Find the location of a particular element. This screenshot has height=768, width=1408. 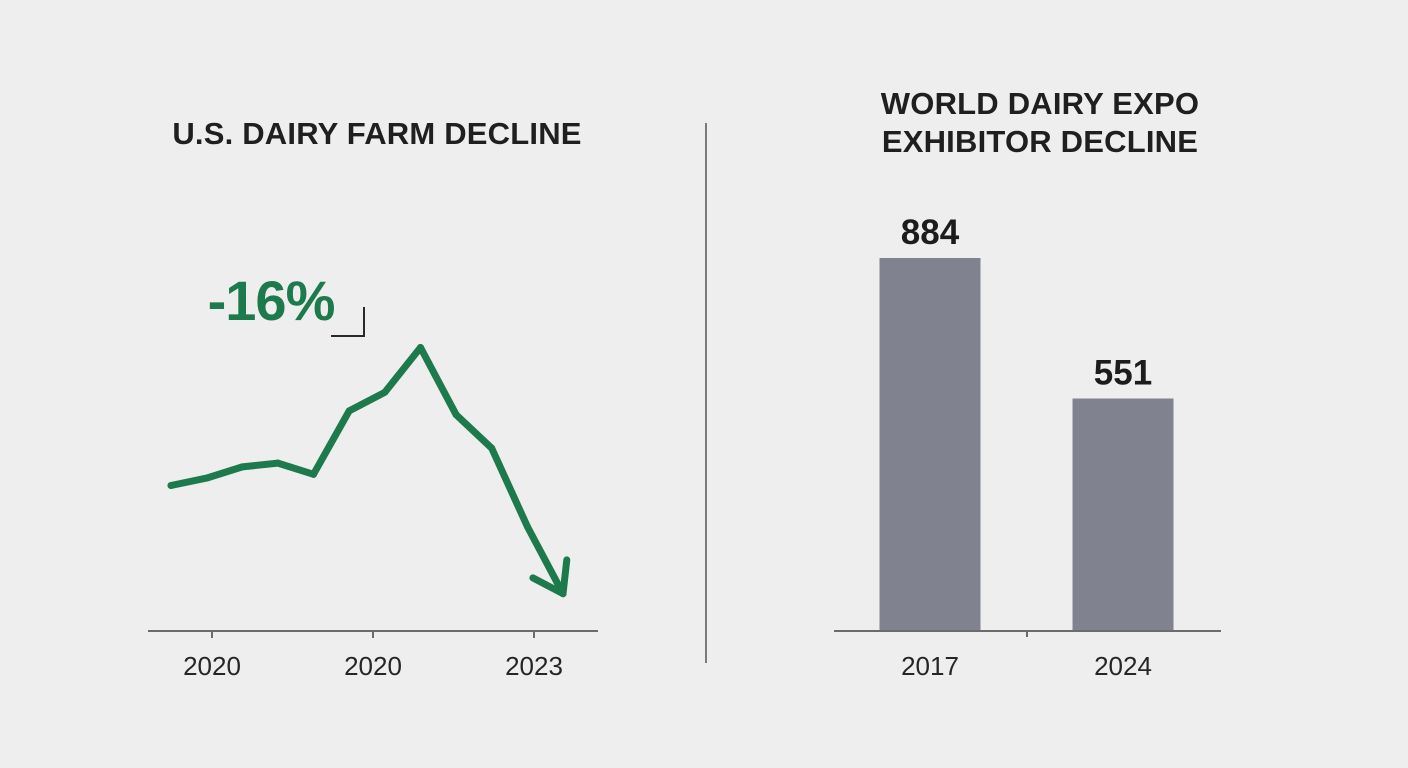

line-x-tick-label-2: 2023 is located at coordinates (534, 666).